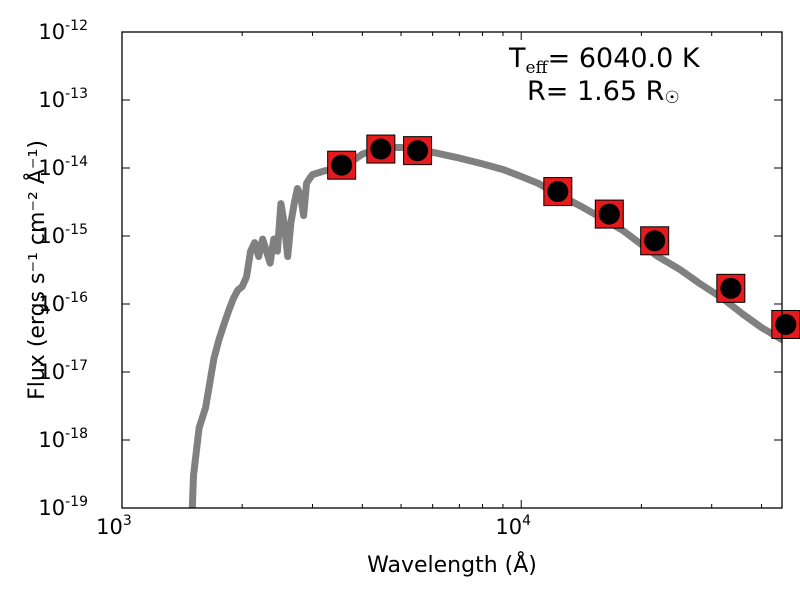  What do you see at coordinates (63, 235) in the screenshot?
I see `y-tick-label: 10-15` at bounding box center [63, 235].